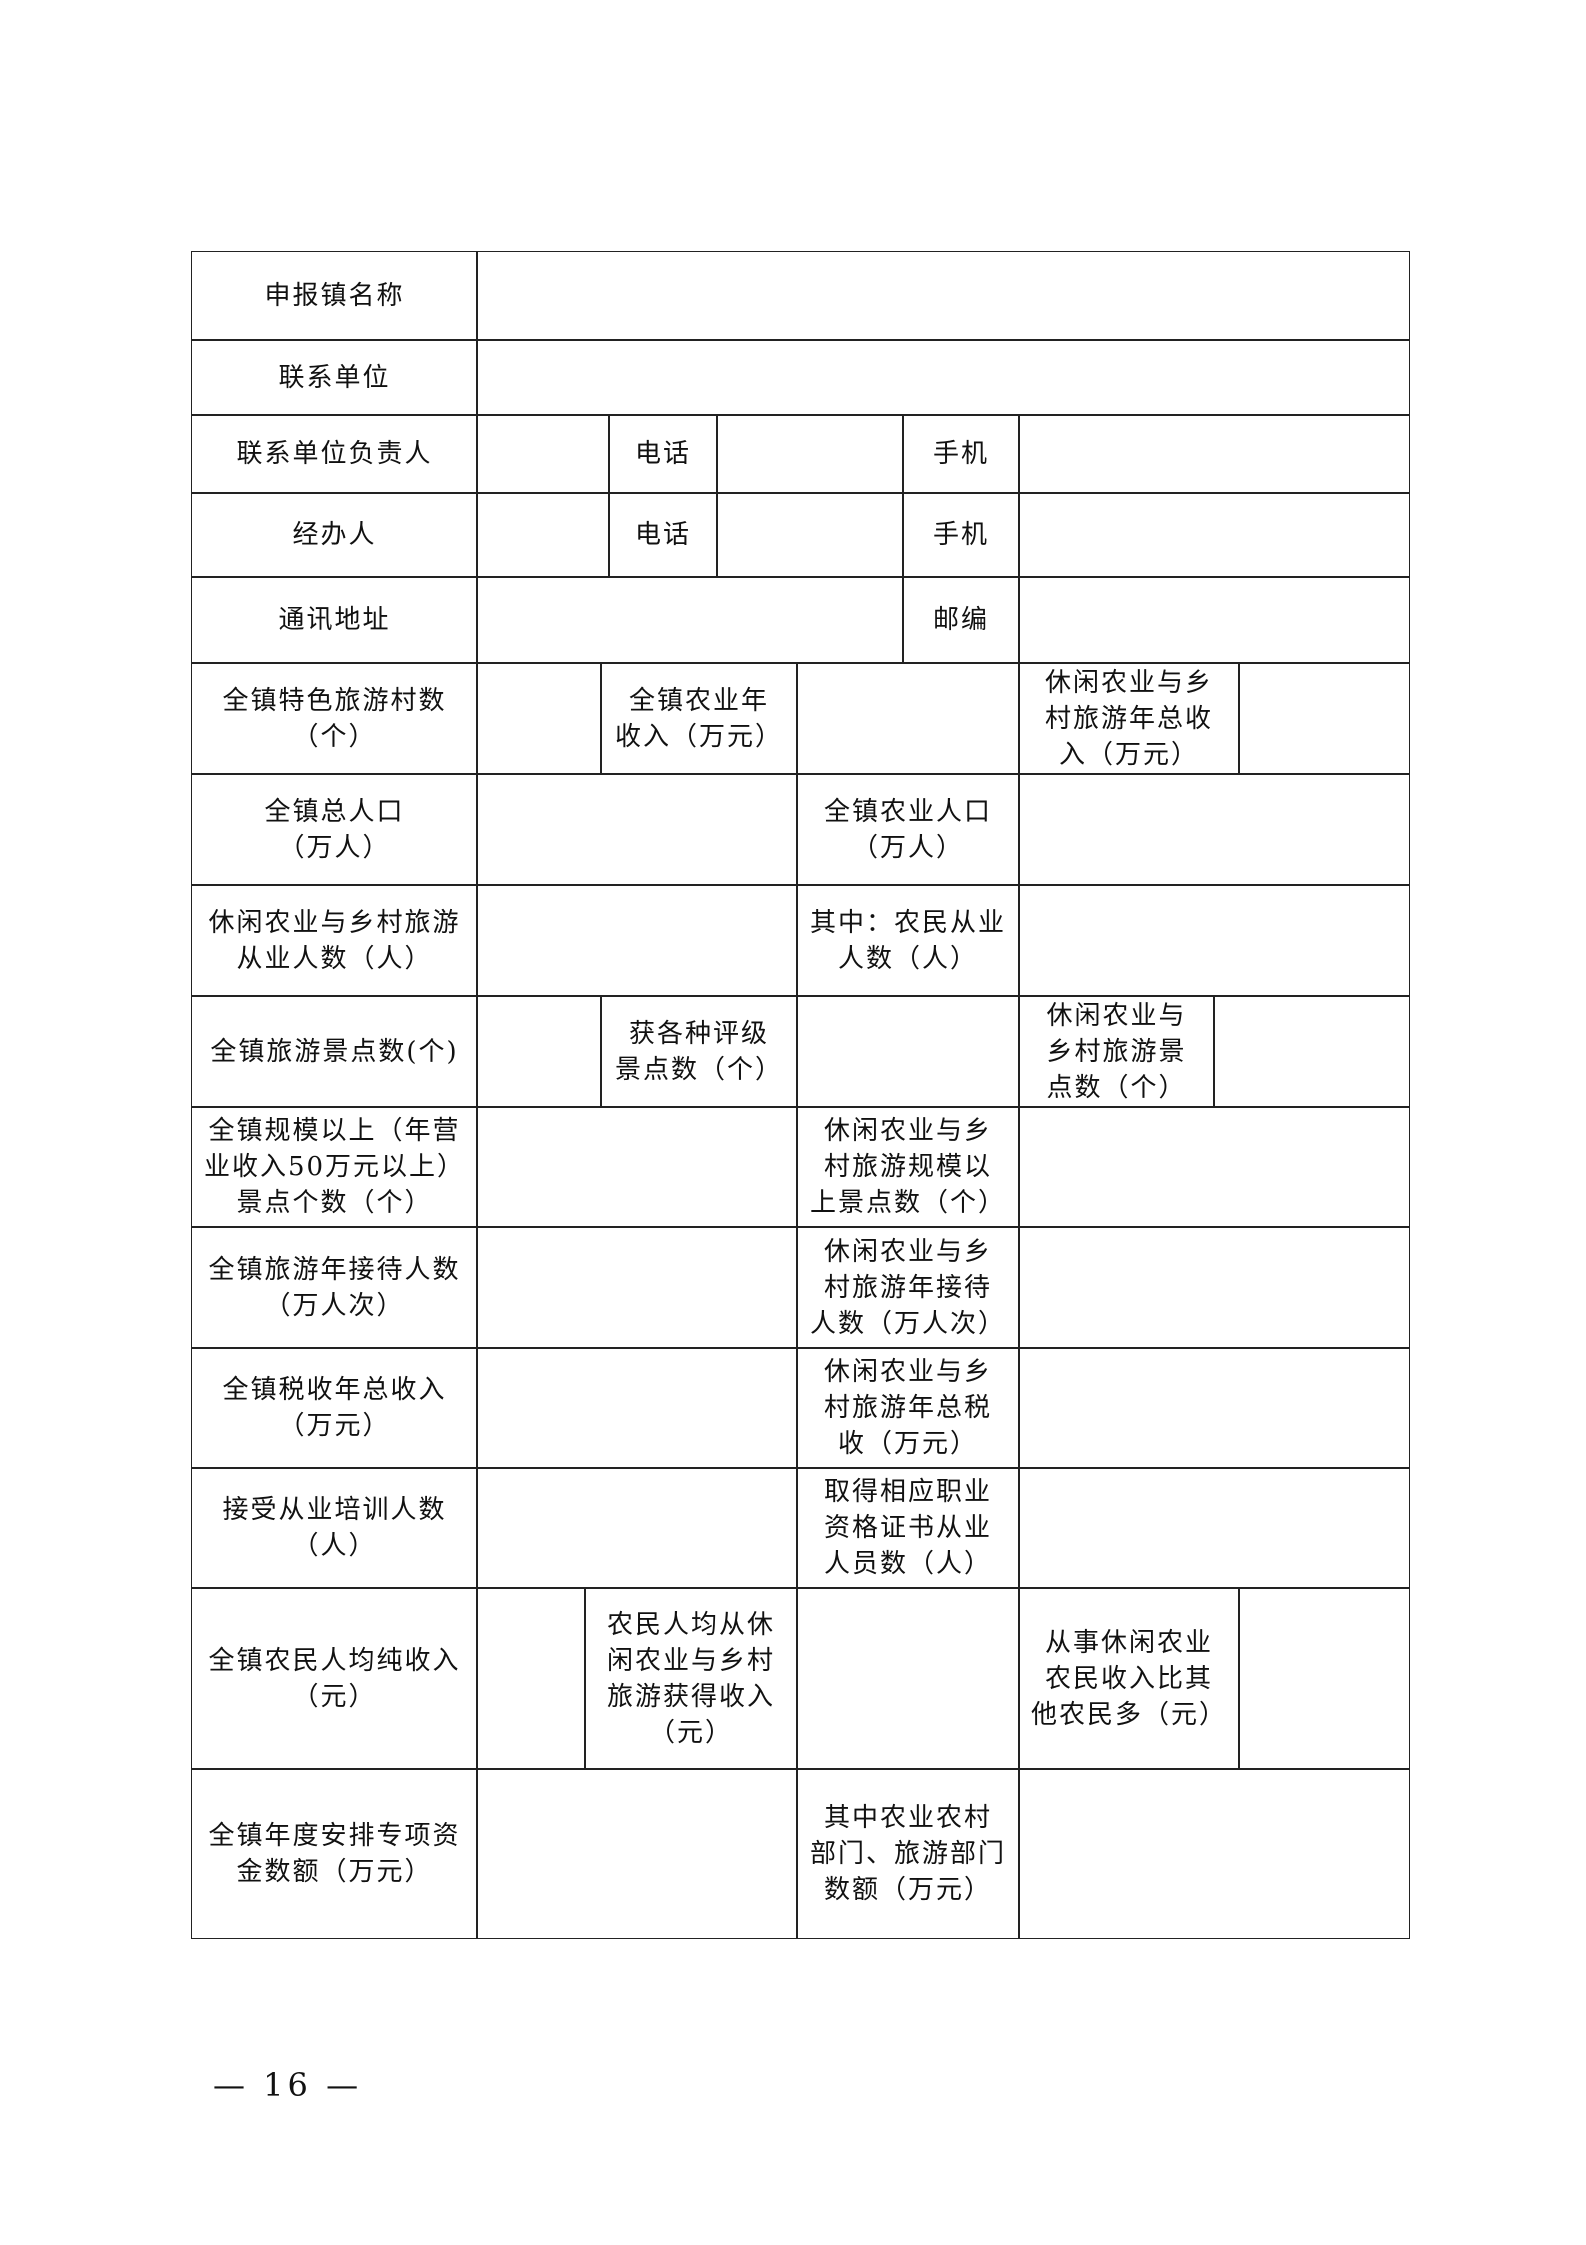 The image size is (1586, 2245). I want to click on label-cell: 休闲农业与 乡村旅游景 点数（个）, so click(1116, 1051).